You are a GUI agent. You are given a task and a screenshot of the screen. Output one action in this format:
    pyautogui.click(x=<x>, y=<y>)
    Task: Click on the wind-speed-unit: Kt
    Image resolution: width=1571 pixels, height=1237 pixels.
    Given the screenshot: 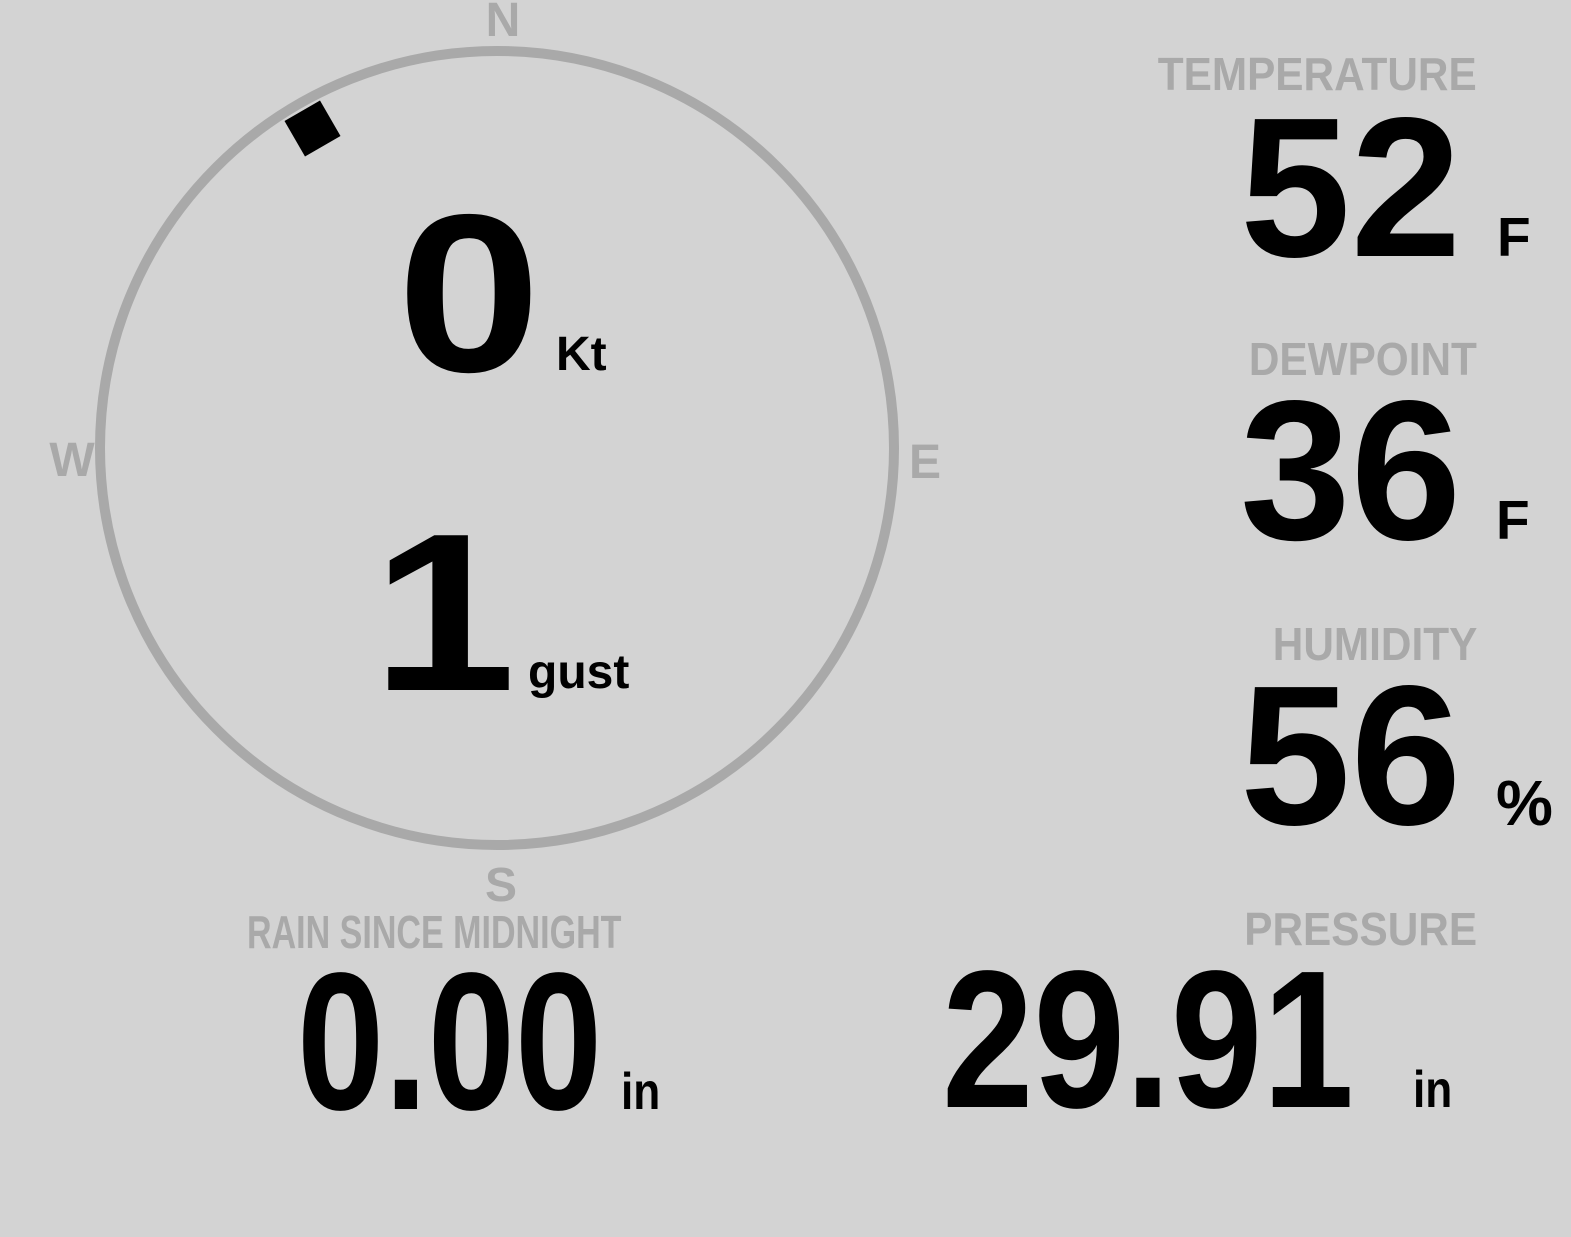 What is the action you would take?
    pyautogui.click(x=581, y=354)
    